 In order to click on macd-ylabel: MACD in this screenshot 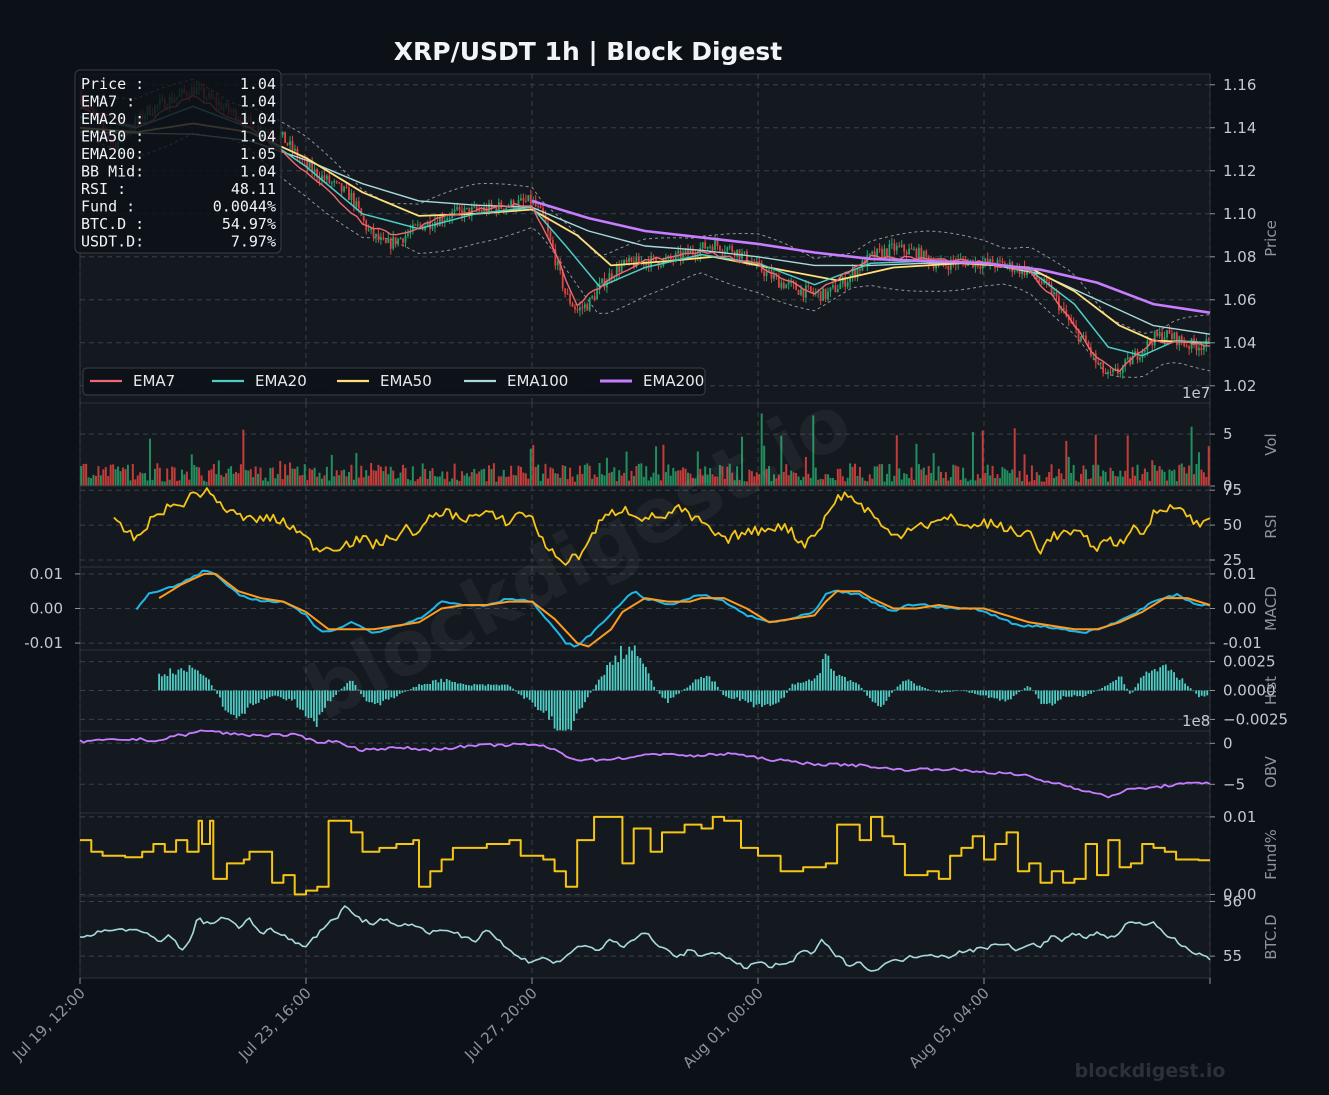, I will do `click(1271, 608)`.